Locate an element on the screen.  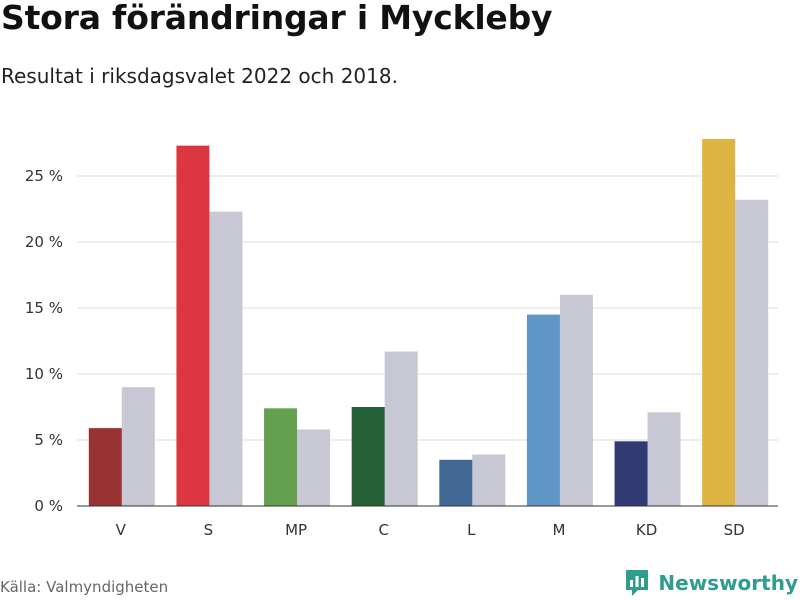
x-tick-label: SD is located at coordinates (734, 530).